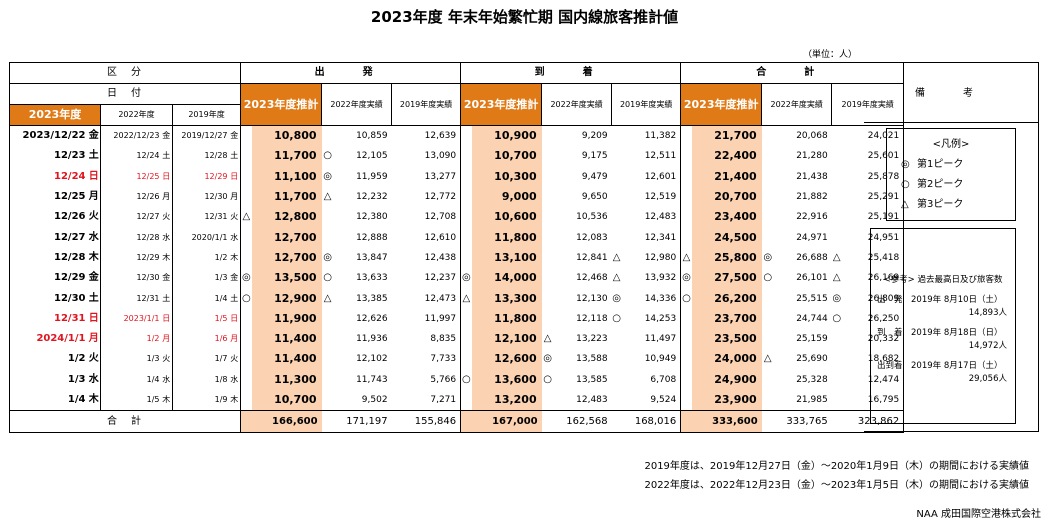 This screenshot has height=527, width=1049. Describe the element at coordinates (48, 217) in the screenshot. I see `date-2023: 12/26` at that location.